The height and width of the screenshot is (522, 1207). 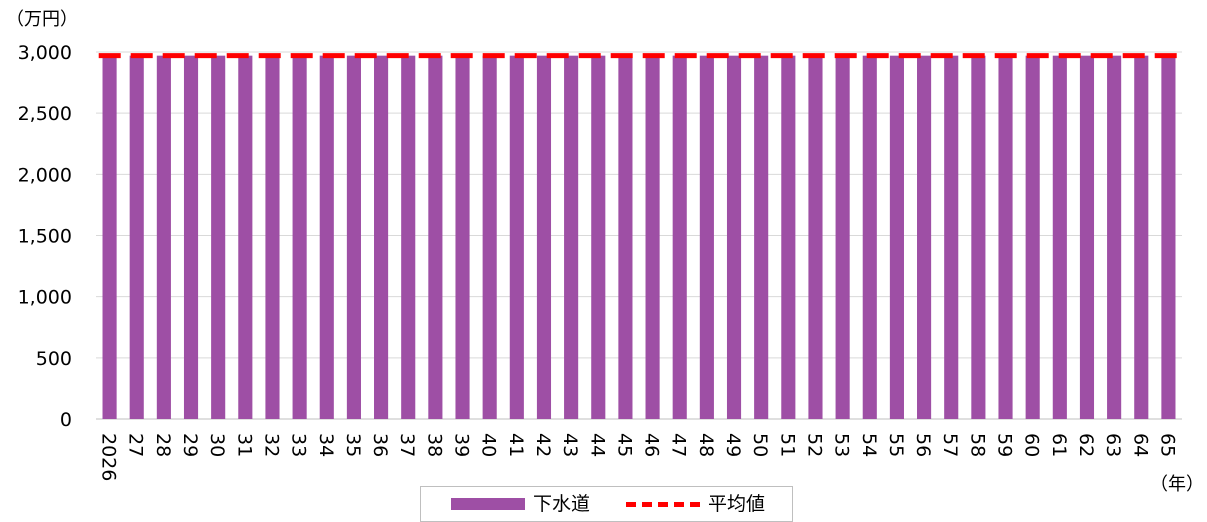 What do you see at coordinates (733, 445) in the screenshot?
I see `x-tick-label: 49` at bounding box center [733, 445].